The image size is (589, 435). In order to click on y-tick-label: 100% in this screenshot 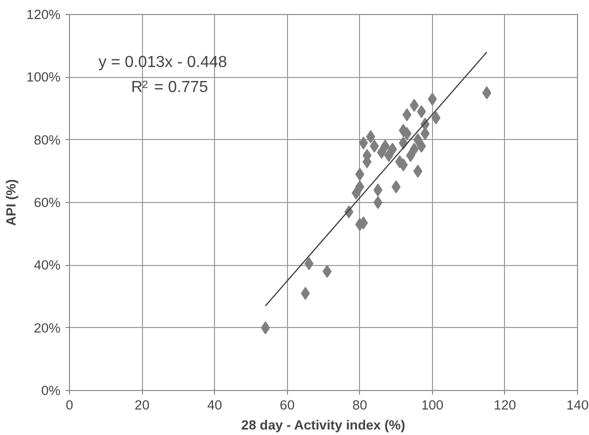, I will do `click(43, 77)`.